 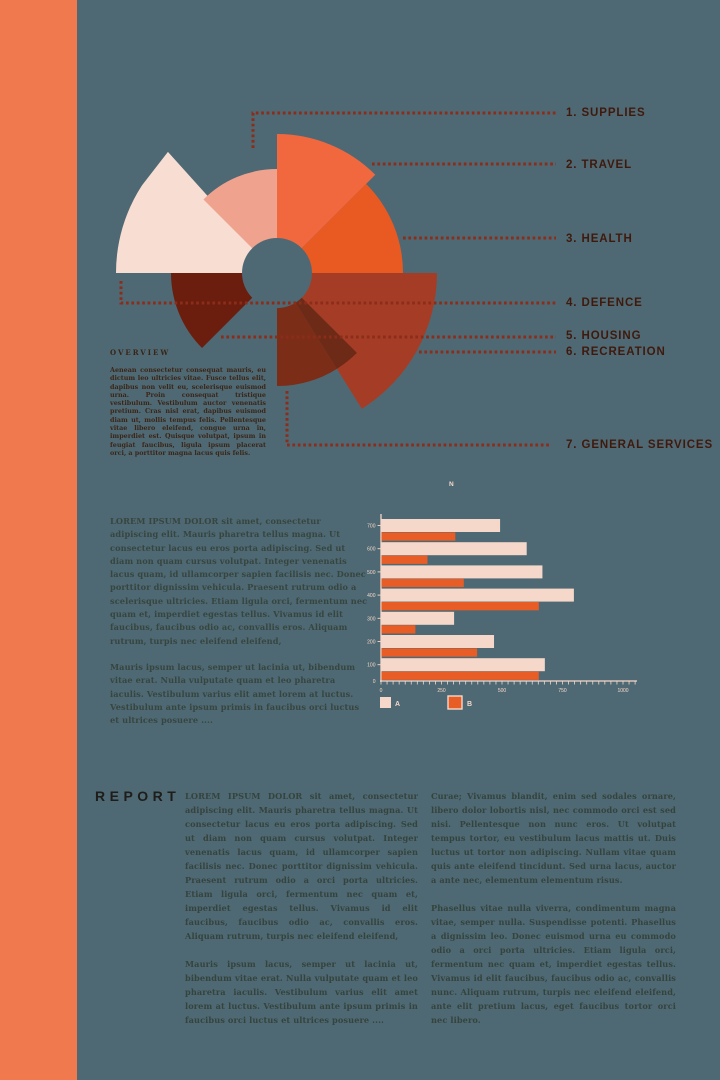 I want to click on y-tick-label: 400, so click(x=371, y=596).